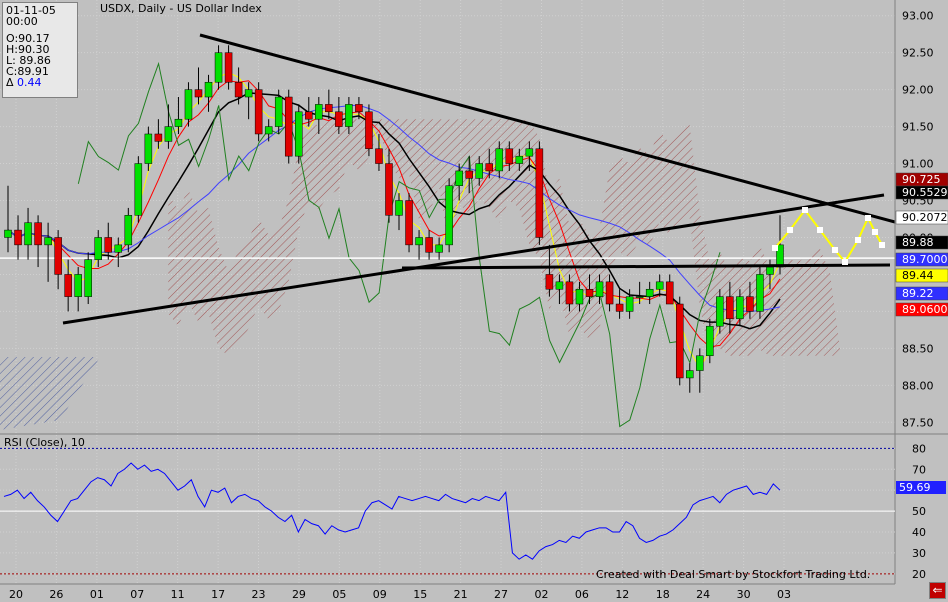 Image resolution: width=948 pixels, height=602 pixels. What do you see at coordinates (921, 487) in the screenshot?
I see `rsi-value-tag` at bounding box center [921, 487].